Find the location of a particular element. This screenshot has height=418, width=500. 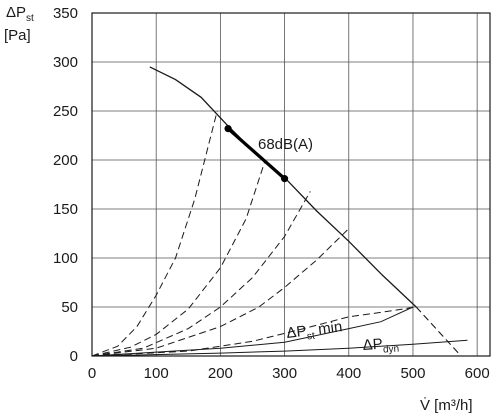

dp-dyn-subscript: dyn is located at coordinates (391, 349).